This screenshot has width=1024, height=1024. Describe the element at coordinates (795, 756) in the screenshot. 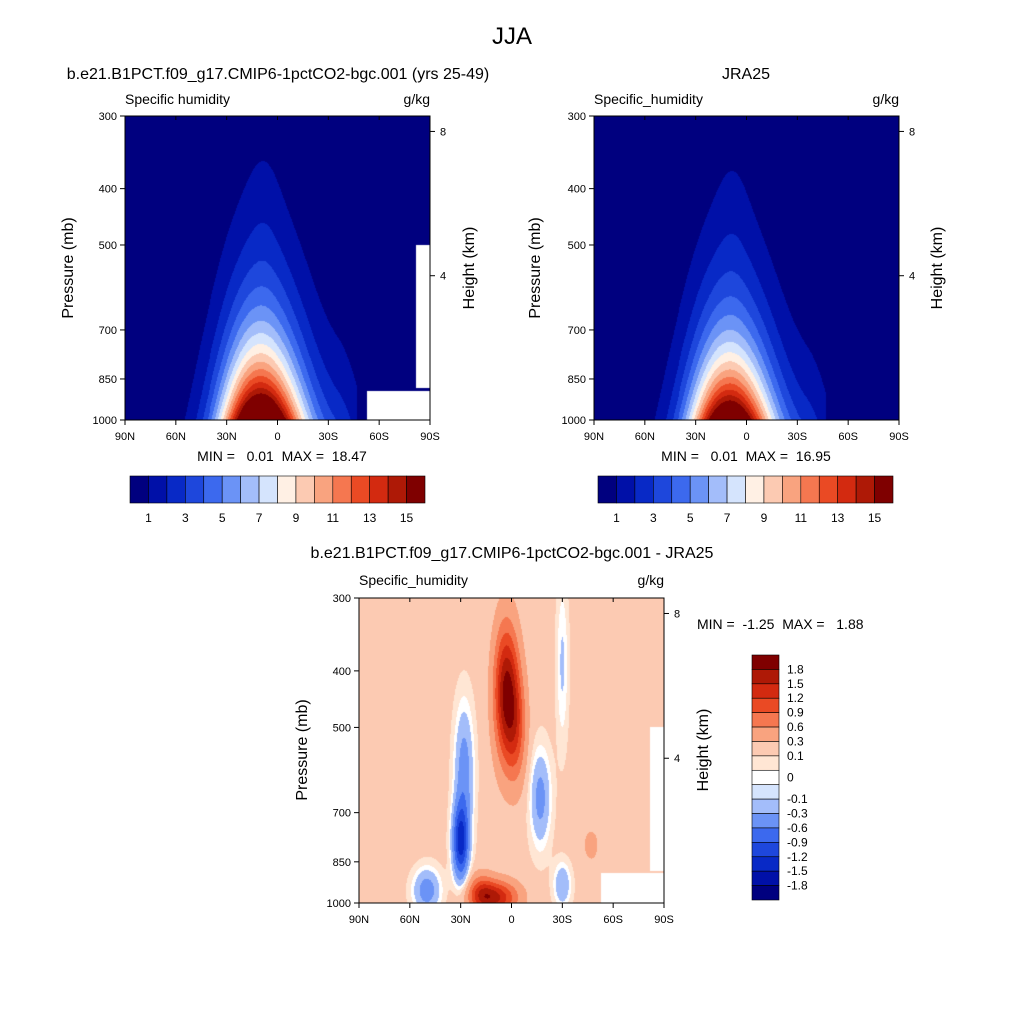

I see `colorbar-label: 0.1` at that location.